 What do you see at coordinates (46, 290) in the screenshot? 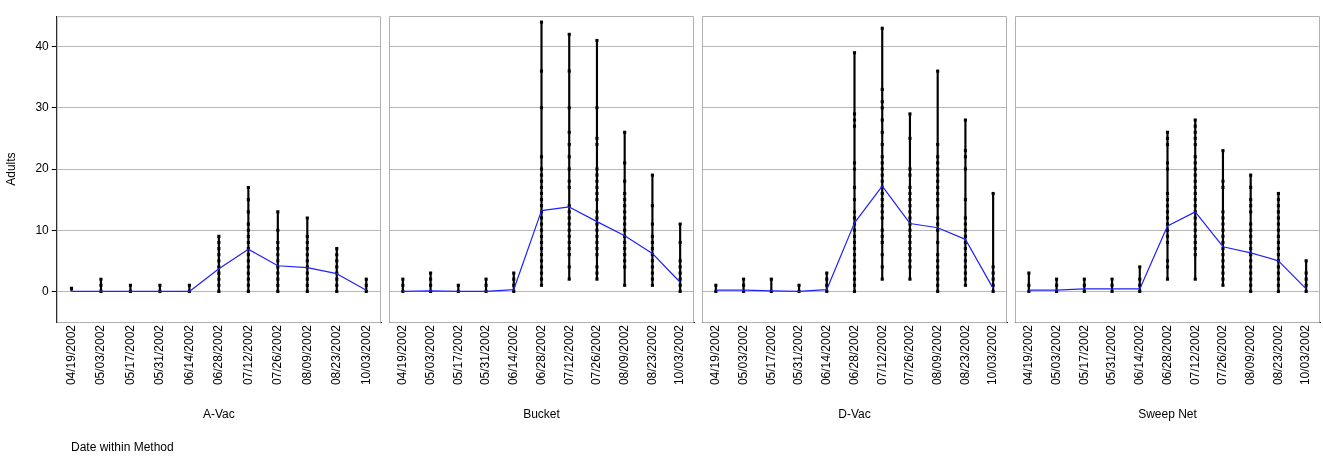
I see `y-tick-label: 0` at bounding box center [46, 290].